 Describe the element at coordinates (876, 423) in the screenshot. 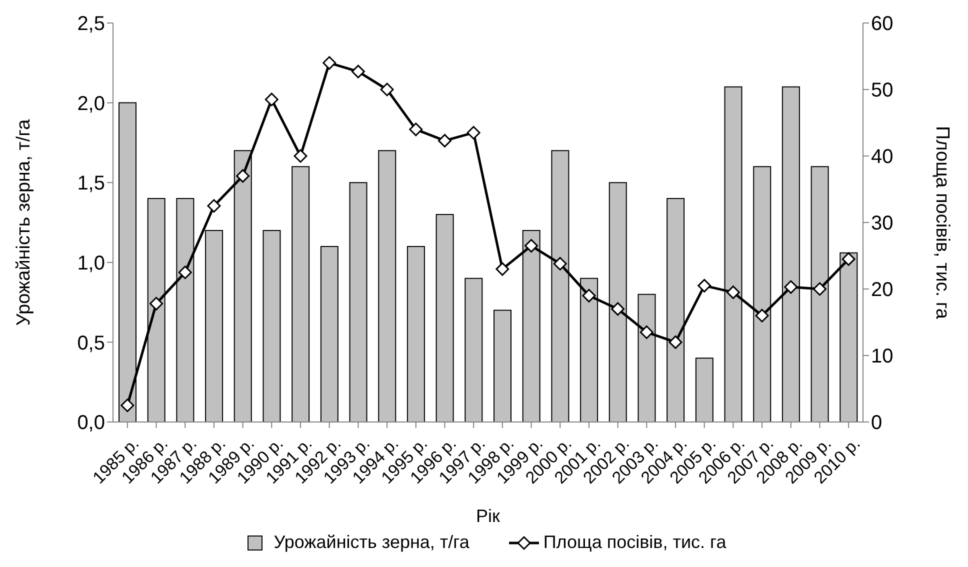

I see `y2-tick-label: 0` at that location.